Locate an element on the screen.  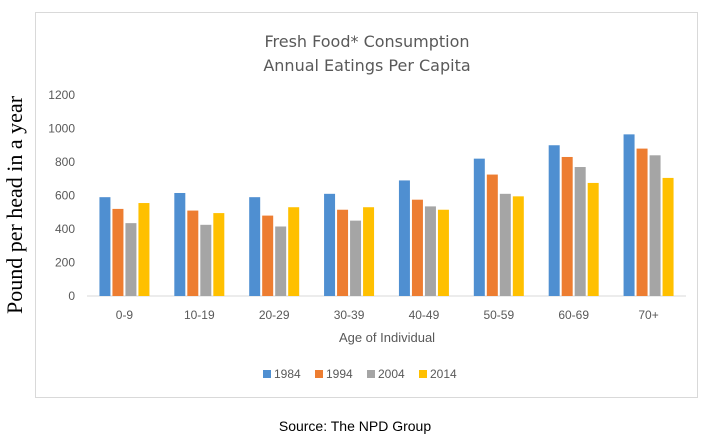
chart-title-line-2: Annual Eatings Per Capita is located at coordinates (366, 65).